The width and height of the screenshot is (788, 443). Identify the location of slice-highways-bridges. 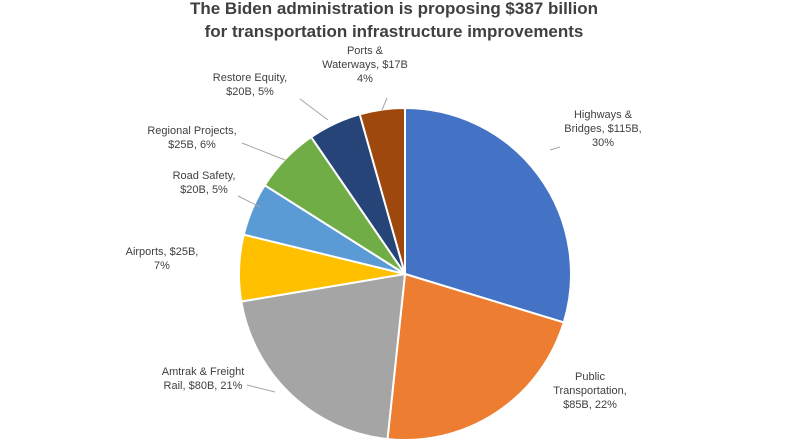
(488, 215).